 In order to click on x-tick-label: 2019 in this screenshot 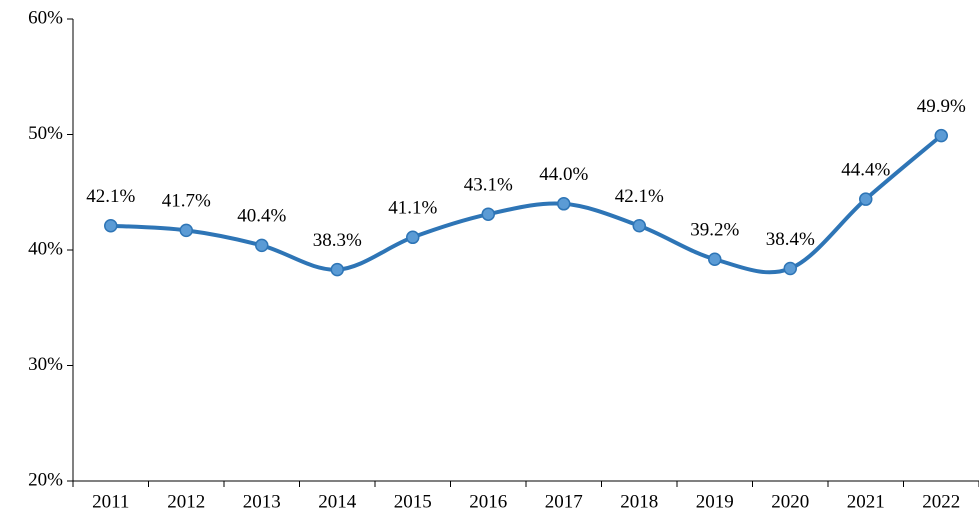, I will do `click(715, 501)`.